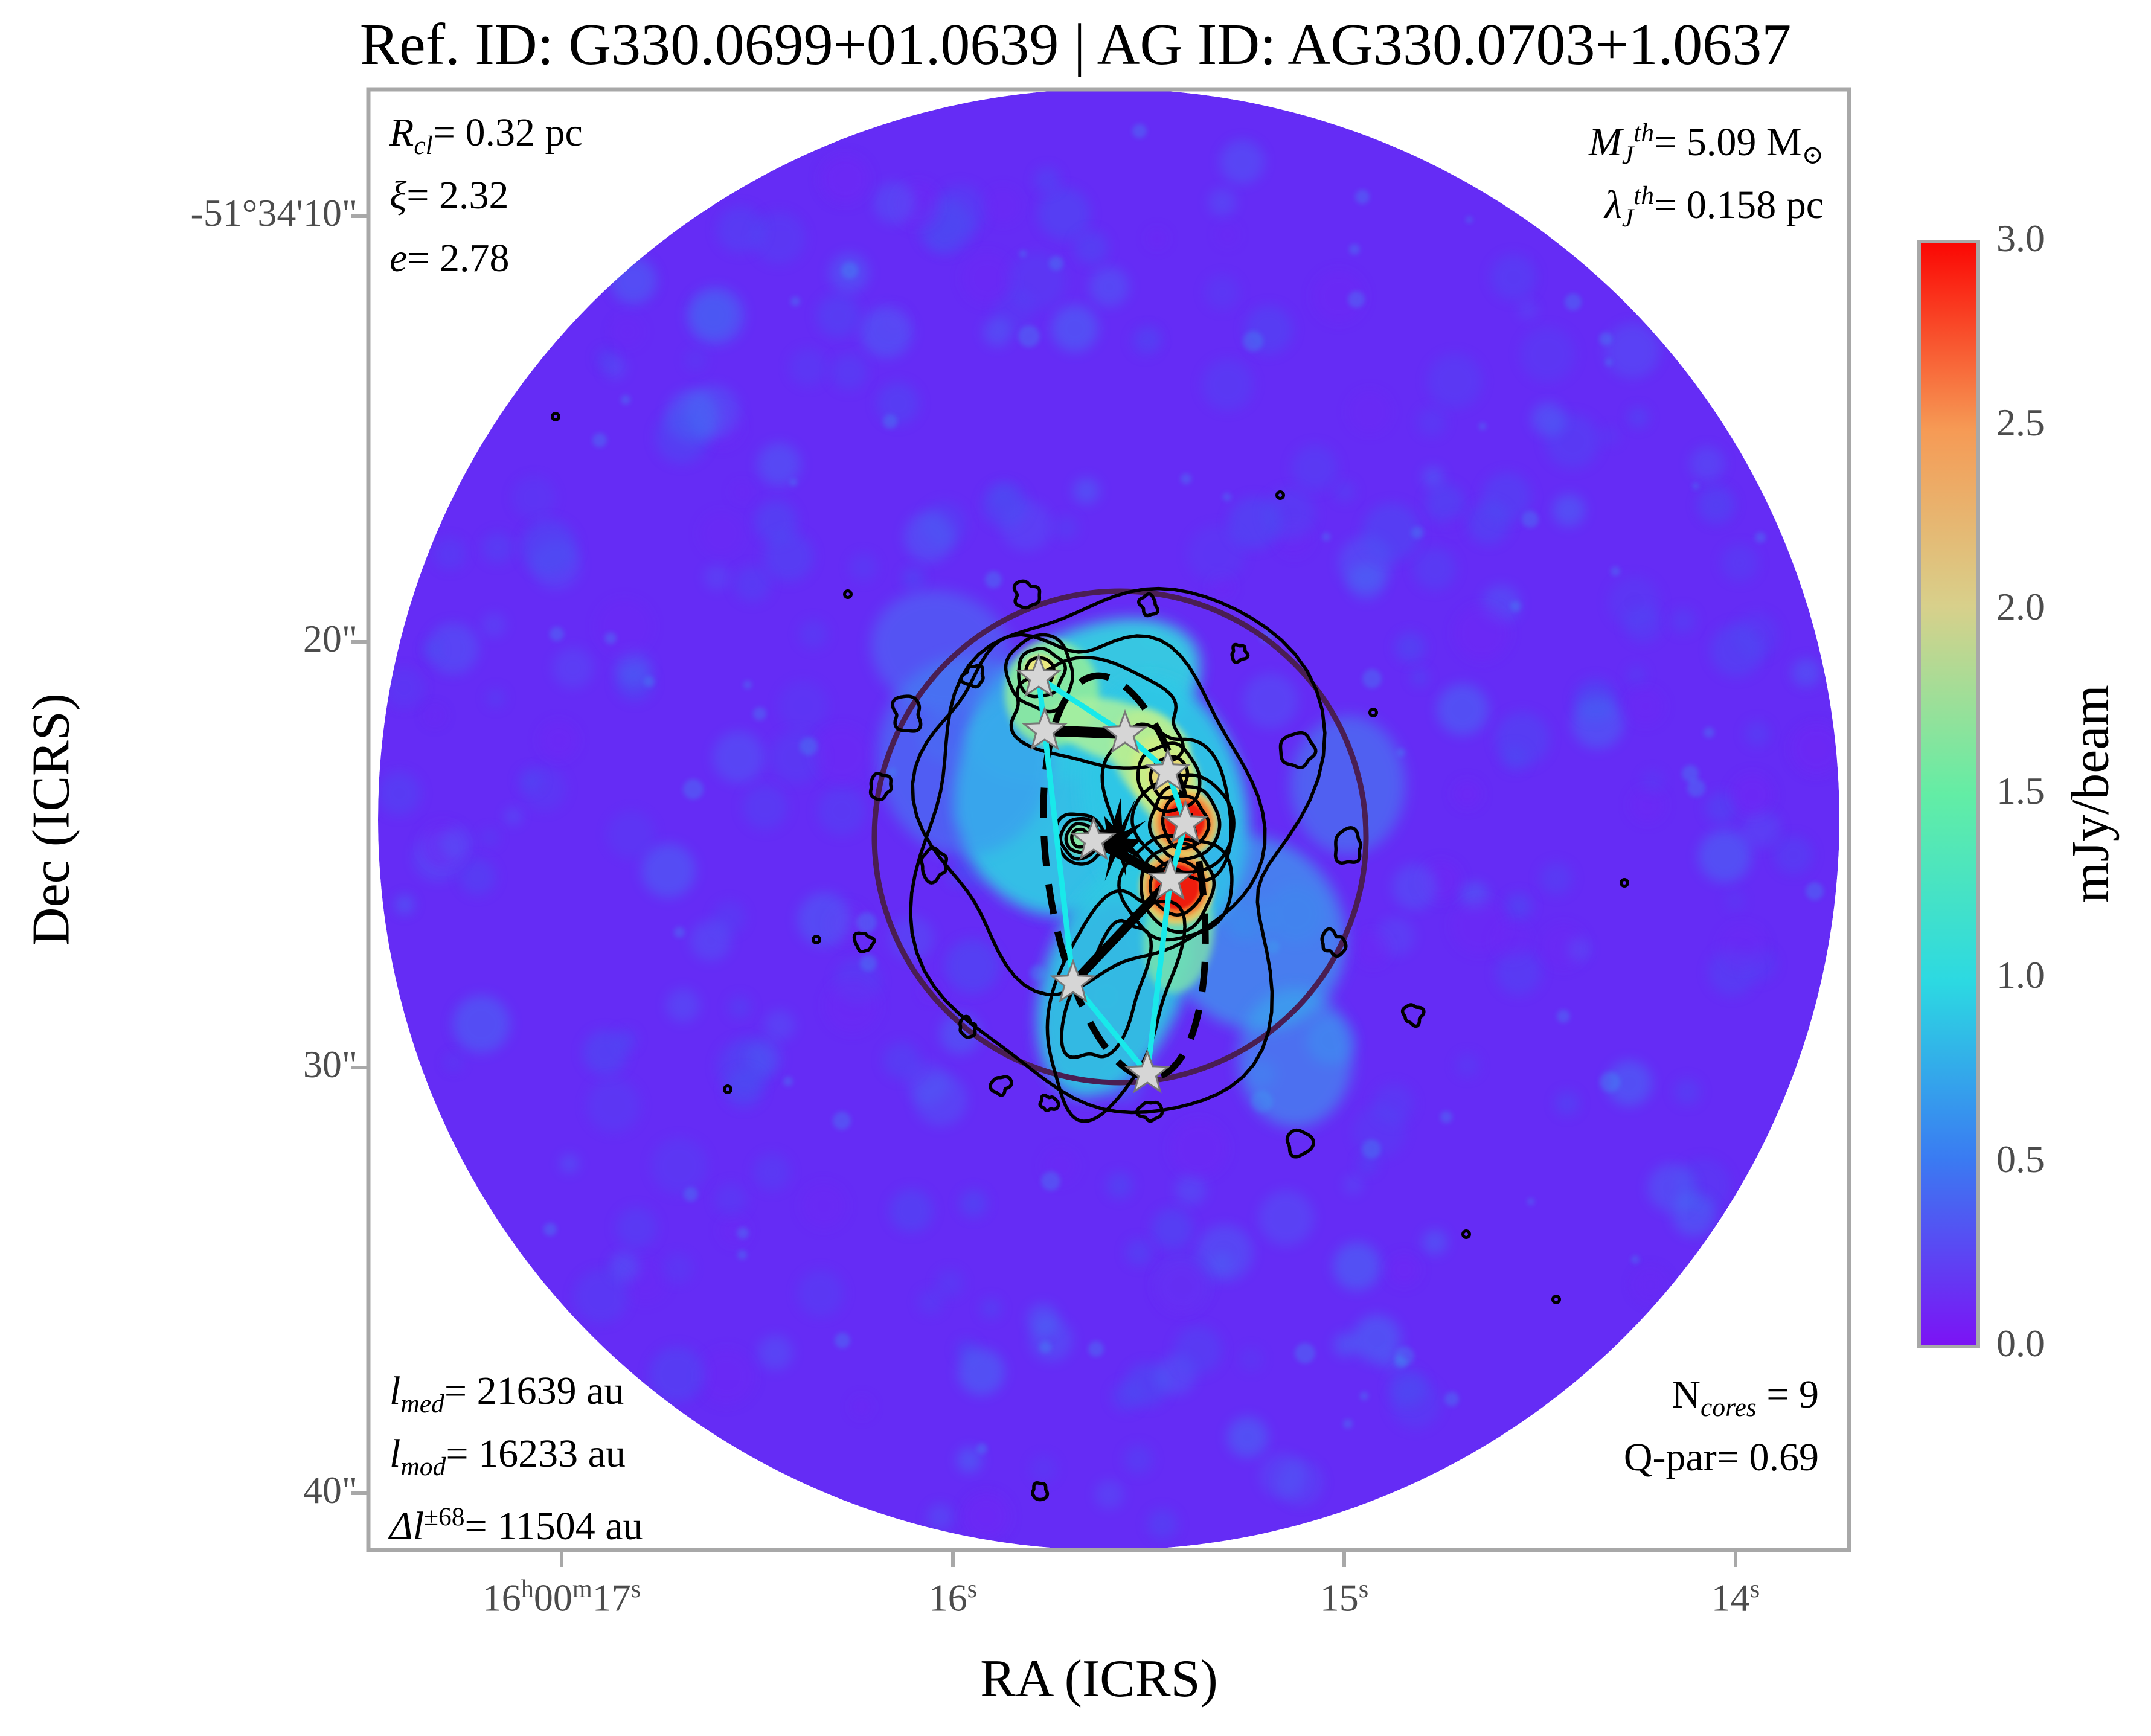  What do you see at coordinates (330, 638) in the screenshot?
I see `y-tick-label: 20"` at bounding box center [330, 638].